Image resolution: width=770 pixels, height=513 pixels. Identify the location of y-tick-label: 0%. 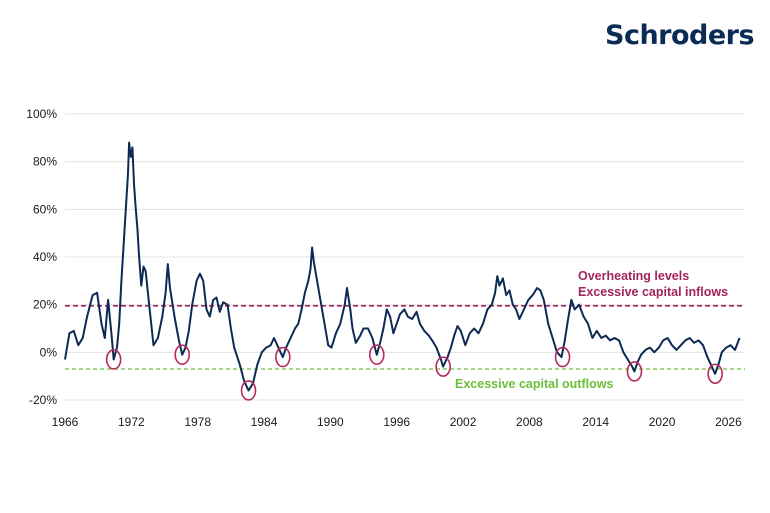
(49, 352).